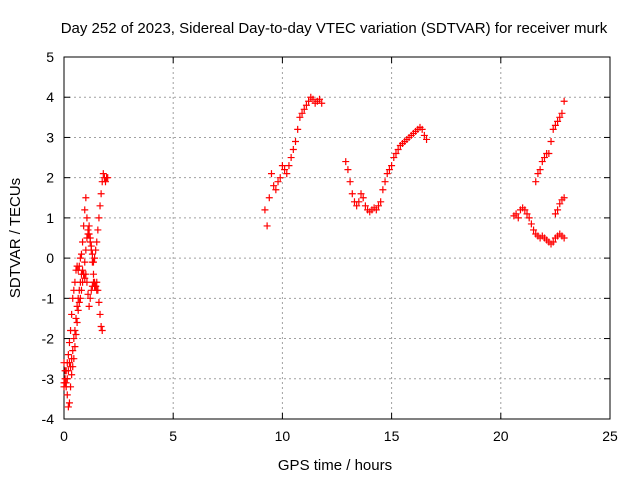  What do you see at coordinates (501, 436) in the screenshot?
I see `x-tick-label: 20` at bounding box center [501, 436].